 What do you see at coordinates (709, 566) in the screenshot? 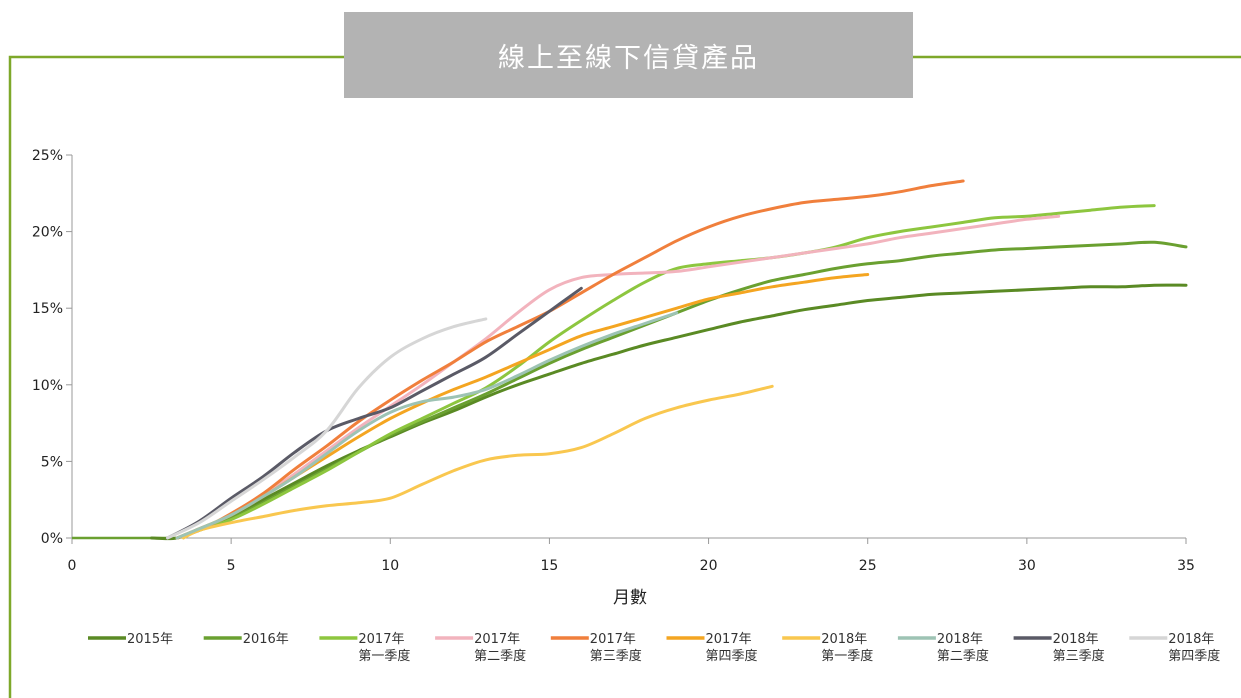
I see `x-tick-label: 20` at bounding box center [709, 566].